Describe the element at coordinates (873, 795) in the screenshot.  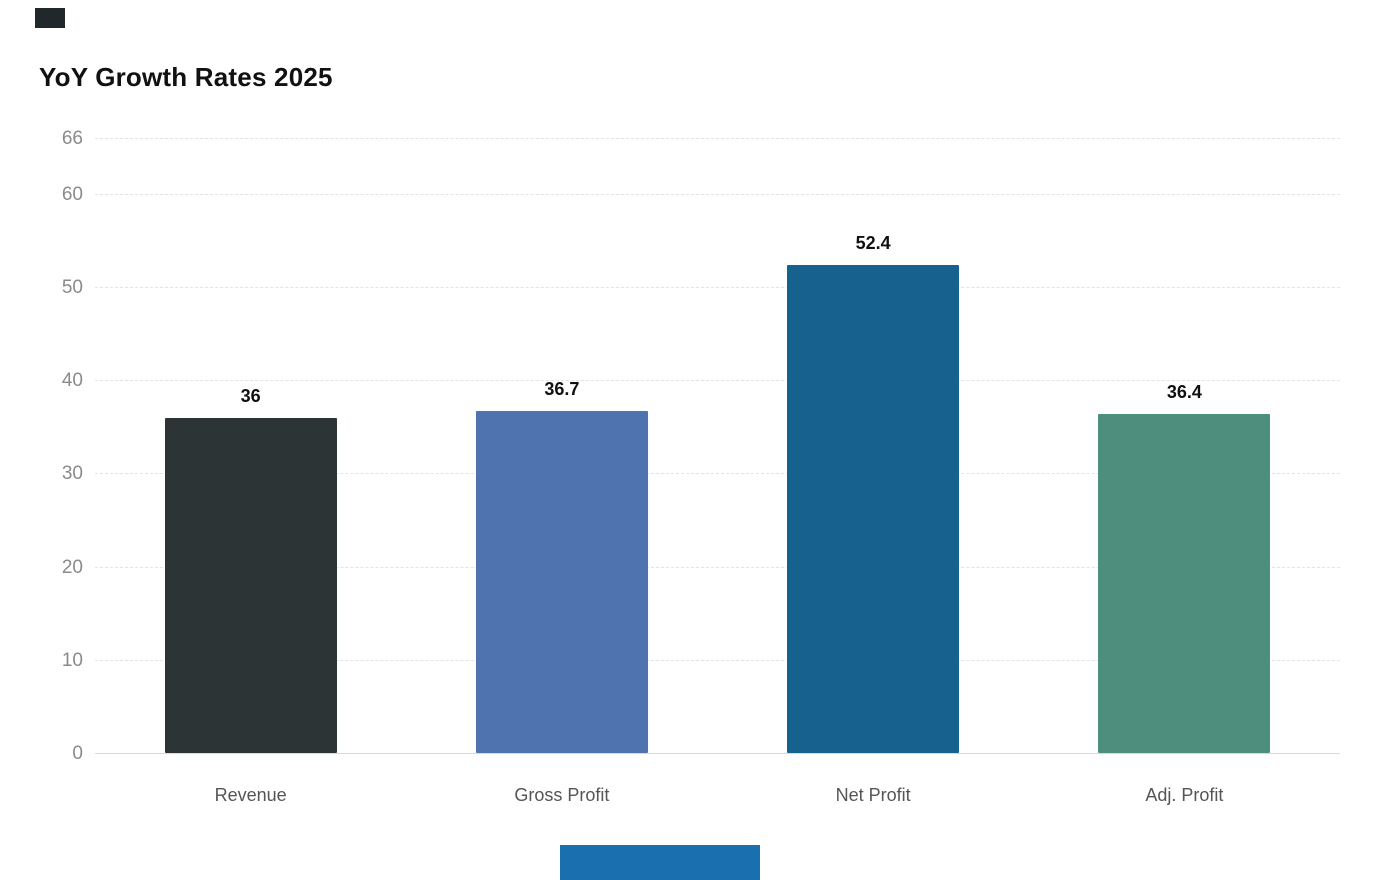
I see `x-category-label: Net Profit` at that location.